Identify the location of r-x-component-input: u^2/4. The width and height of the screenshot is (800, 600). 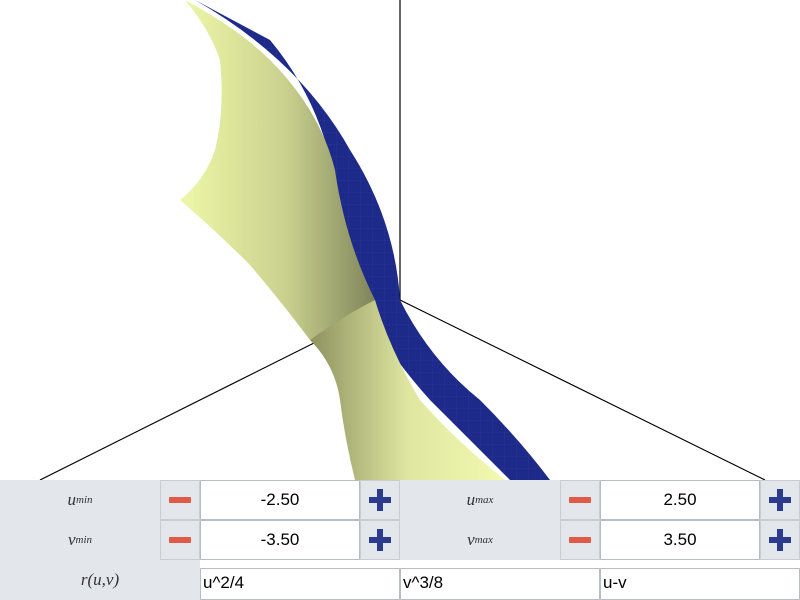
(300, 584).